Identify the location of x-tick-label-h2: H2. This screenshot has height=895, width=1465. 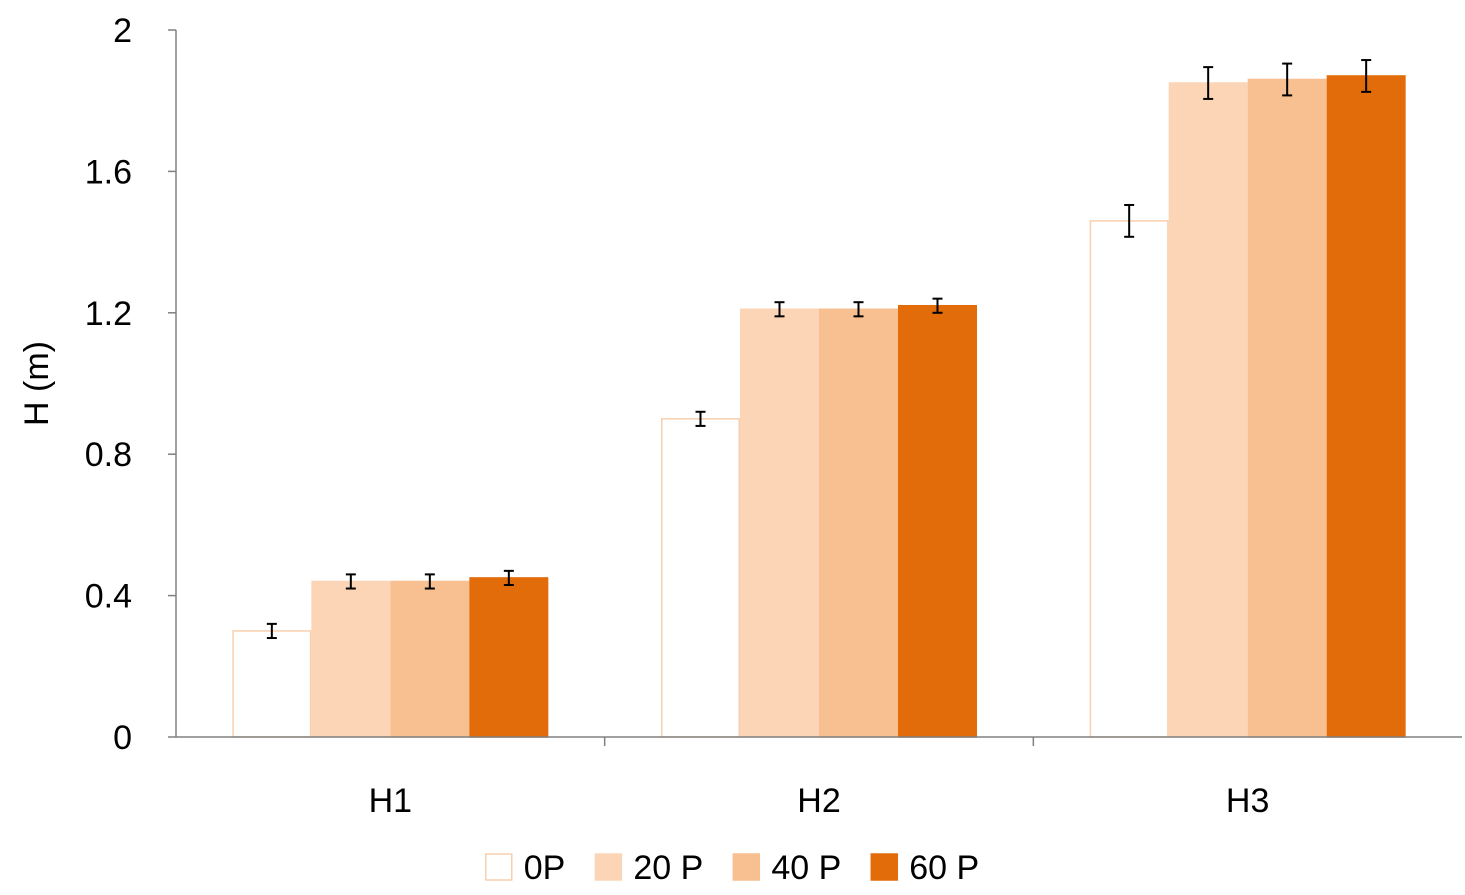
(818, 801).